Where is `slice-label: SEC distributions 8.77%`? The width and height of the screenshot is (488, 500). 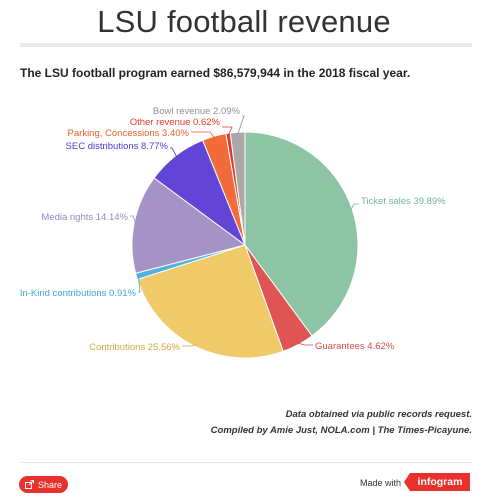 slice-label: SEC distributions 8.77% is located at coordinates (117, 146).